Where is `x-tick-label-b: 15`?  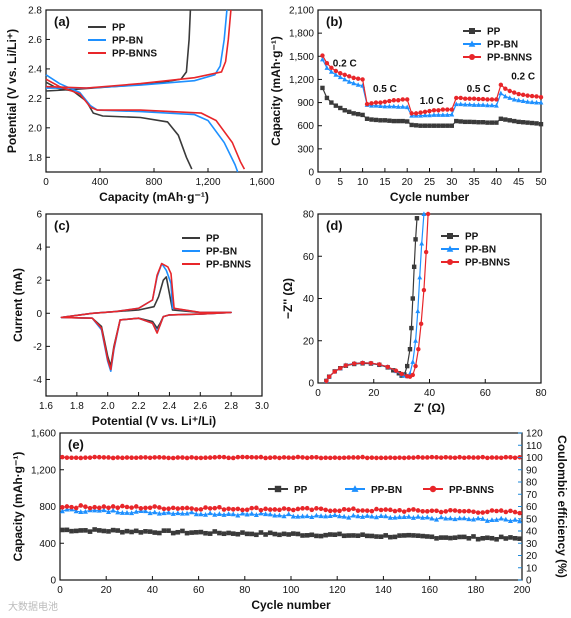 x-tick-label-b: 15 is located at coordinates (385, 182).